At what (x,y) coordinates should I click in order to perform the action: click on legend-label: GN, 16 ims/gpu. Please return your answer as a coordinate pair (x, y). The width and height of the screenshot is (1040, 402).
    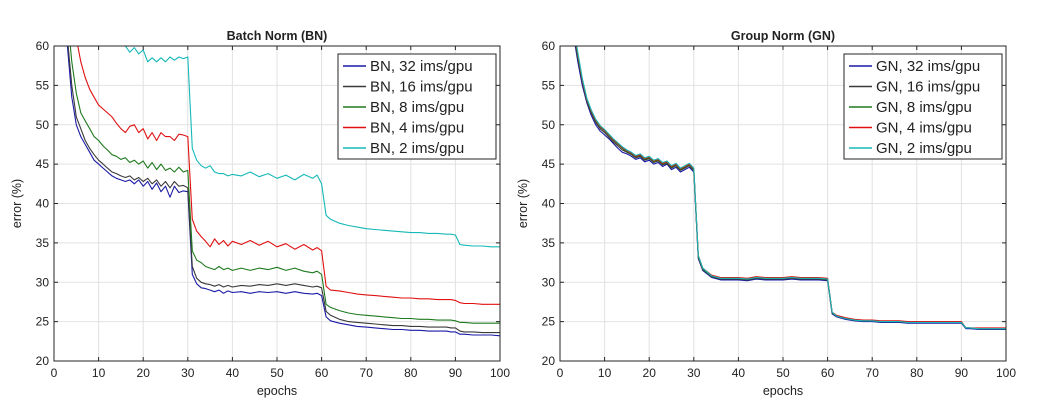
    Looking at the image, I should click on (928, 87).